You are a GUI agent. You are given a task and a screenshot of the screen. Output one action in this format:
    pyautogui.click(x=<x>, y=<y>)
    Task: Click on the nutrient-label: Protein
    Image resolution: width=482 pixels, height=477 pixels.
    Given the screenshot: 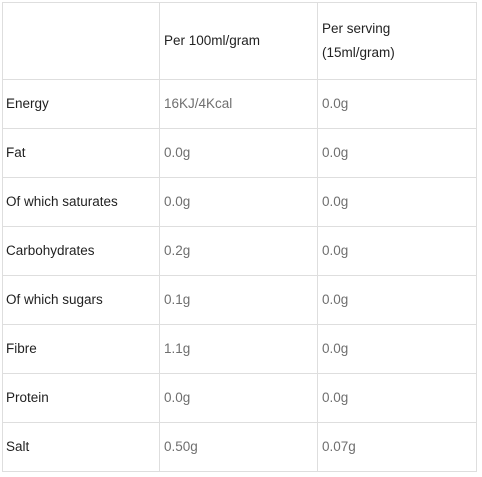 What is the action you would take?
    pyautogui.click(x=81, y=398)
    